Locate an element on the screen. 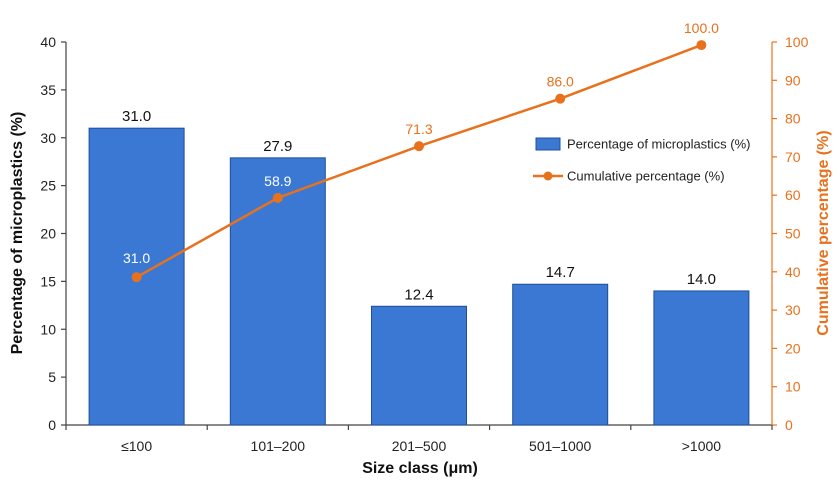 The image size is (840, 488). x-axis-title: Size class (μm) is located at coordinates (420, 468).